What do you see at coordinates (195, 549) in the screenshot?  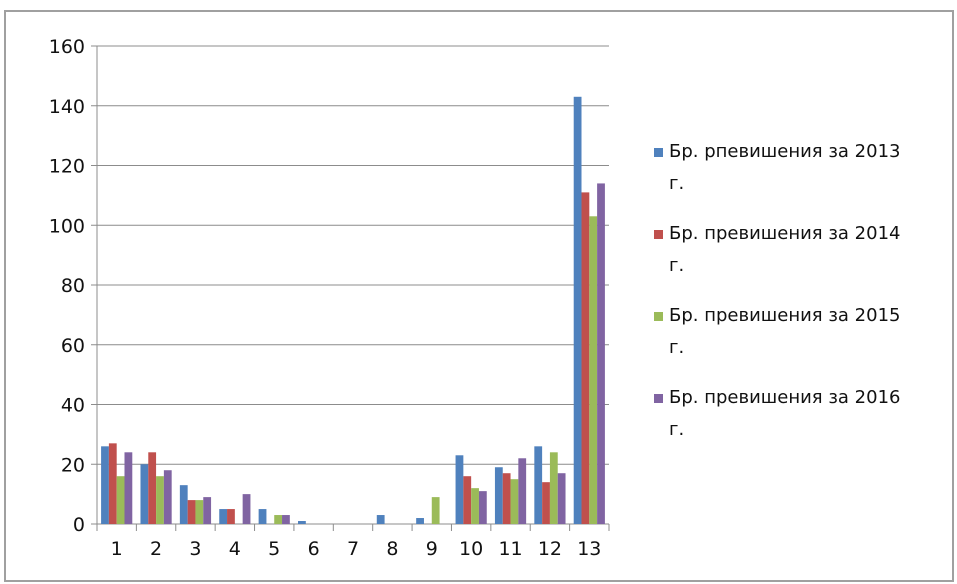 I see `x-tick-label: 3` at bounding box center [195, 549].